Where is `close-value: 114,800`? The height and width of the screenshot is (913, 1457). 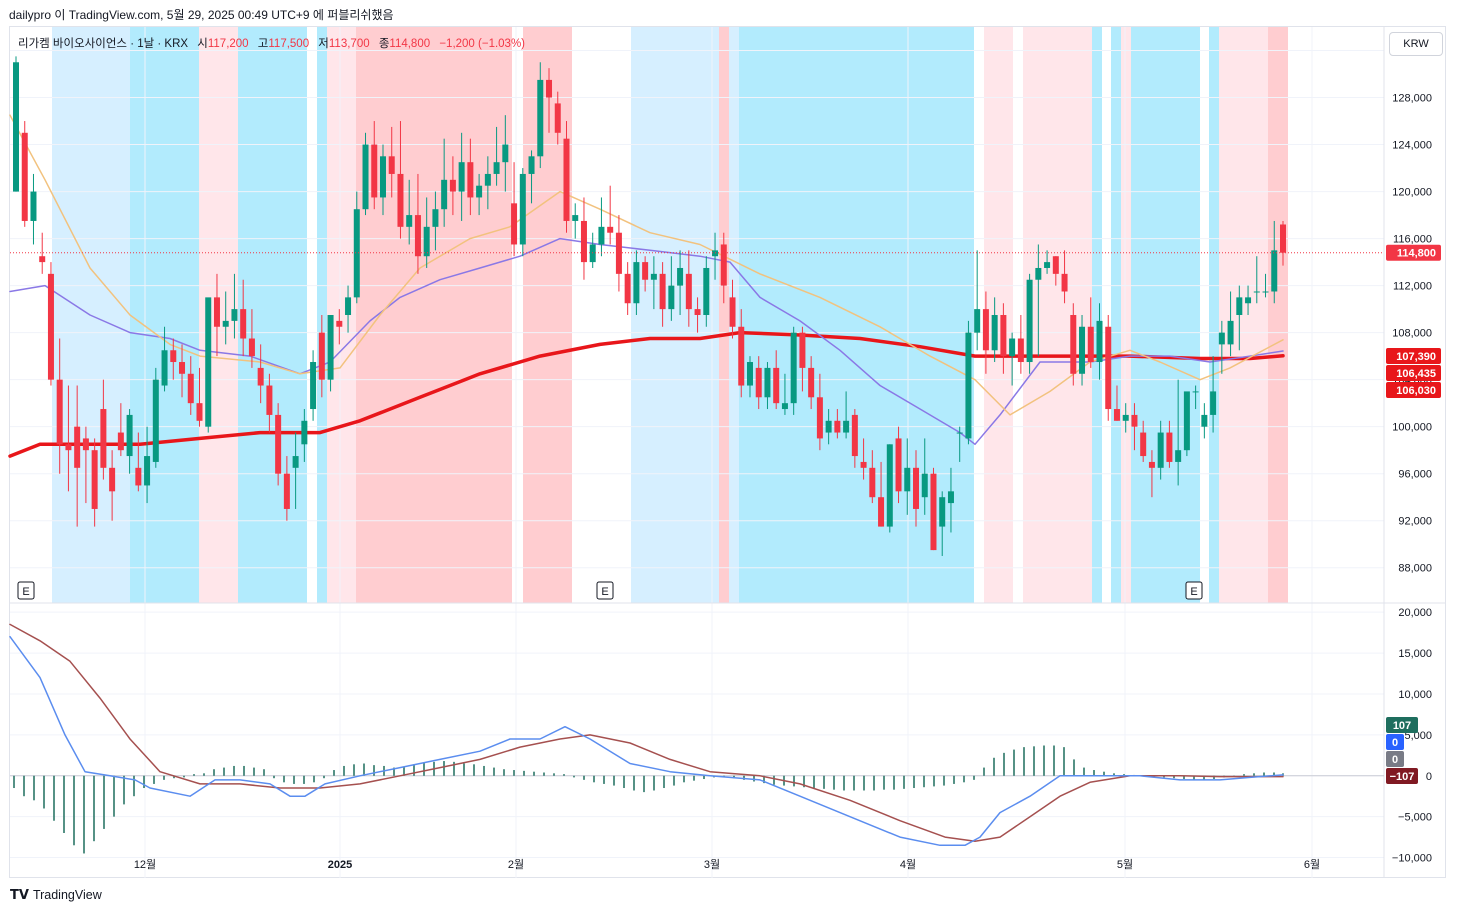
close-value: 114,800 is located at coordinates (410, 44).